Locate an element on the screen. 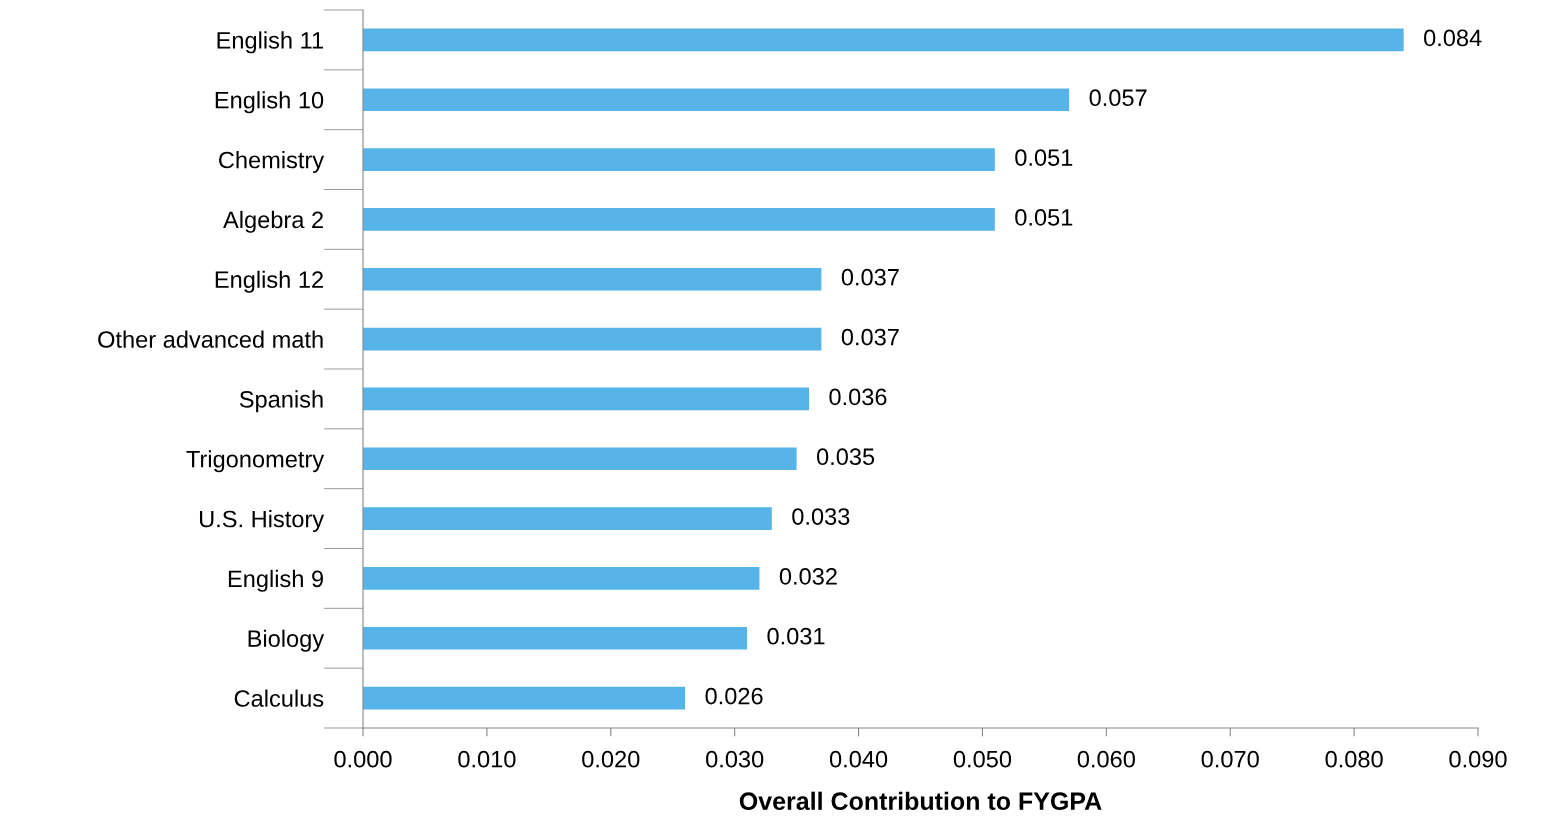 The width and height of the screenshot is (1555, 839). data-label: 0.033 is located at coordinates (821, 516).